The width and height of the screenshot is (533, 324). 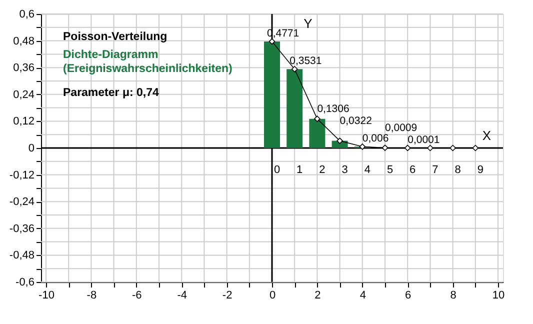 I want to click on x-tick-label: 6, so click(x=408, y=296).